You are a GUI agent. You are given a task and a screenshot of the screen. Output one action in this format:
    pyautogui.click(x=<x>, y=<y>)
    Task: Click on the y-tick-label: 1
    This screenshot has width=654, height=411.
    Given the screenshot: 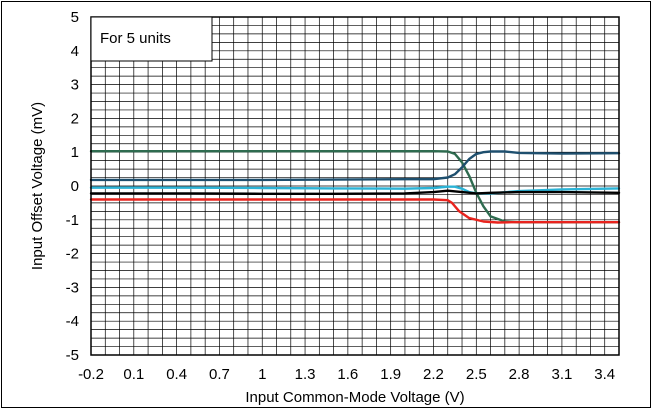 What is the action you would take?
    pyautogui.click(x=75, y=152)
    